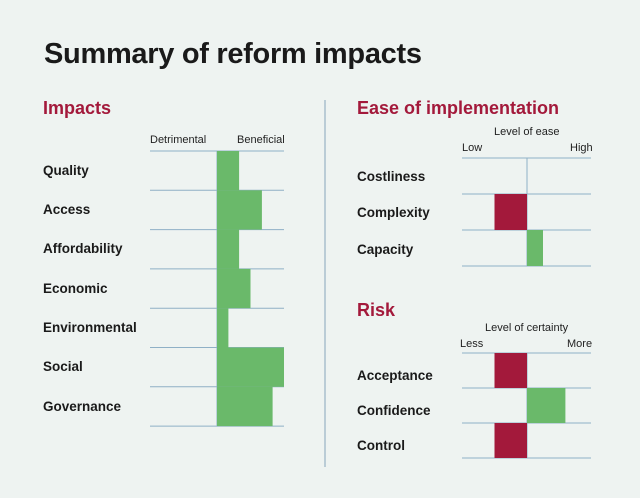 The width and height of the screenshot is (640, 498). I want to click on risk-axis-high: More, so click(580, 344).